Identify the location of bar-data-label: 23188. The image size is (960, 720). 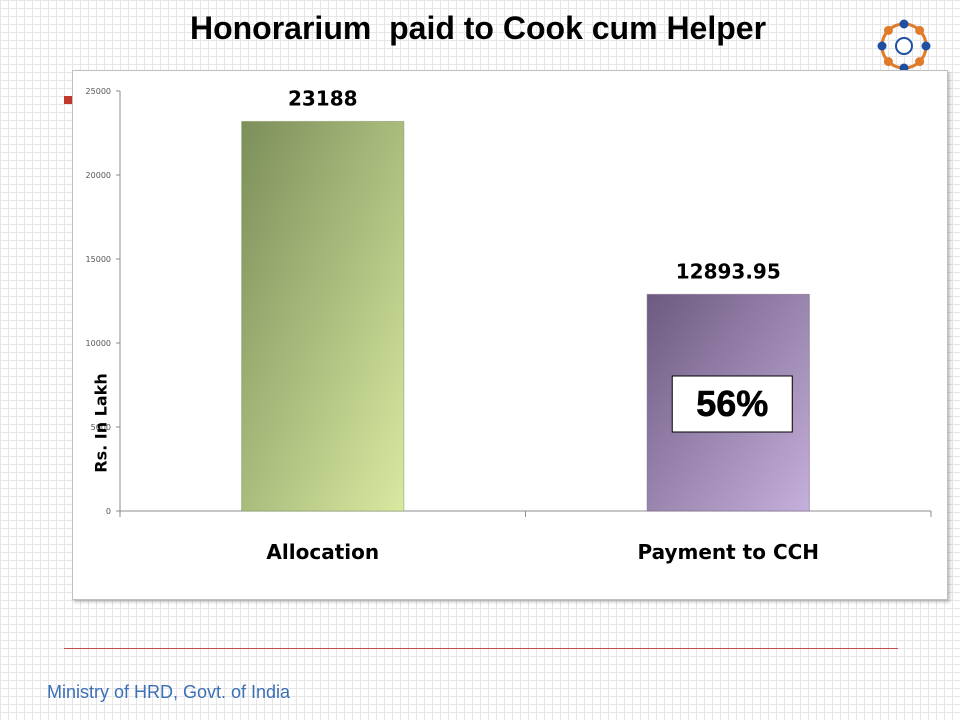
(323, 98).